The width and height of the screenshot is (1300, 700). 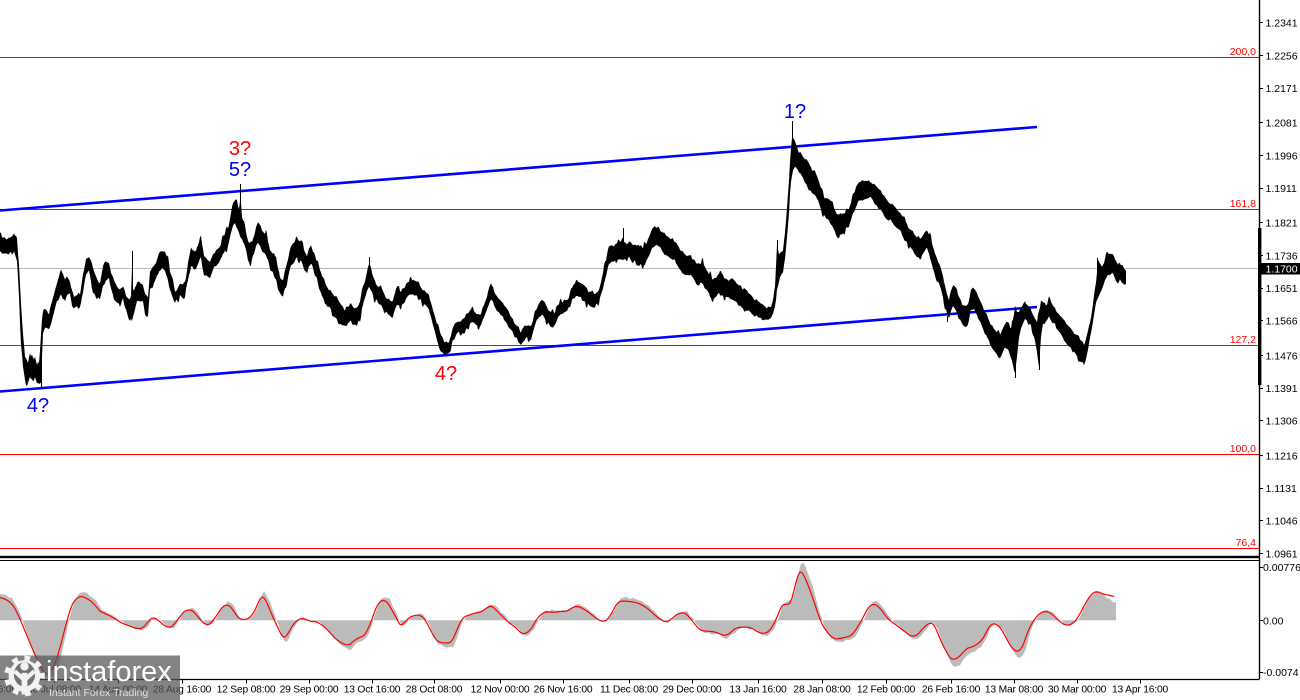 What do you see at coordinates (1243, 52) in the screenshot?
I see `svg-text: 200,0` at bounding box center [1243, 52].